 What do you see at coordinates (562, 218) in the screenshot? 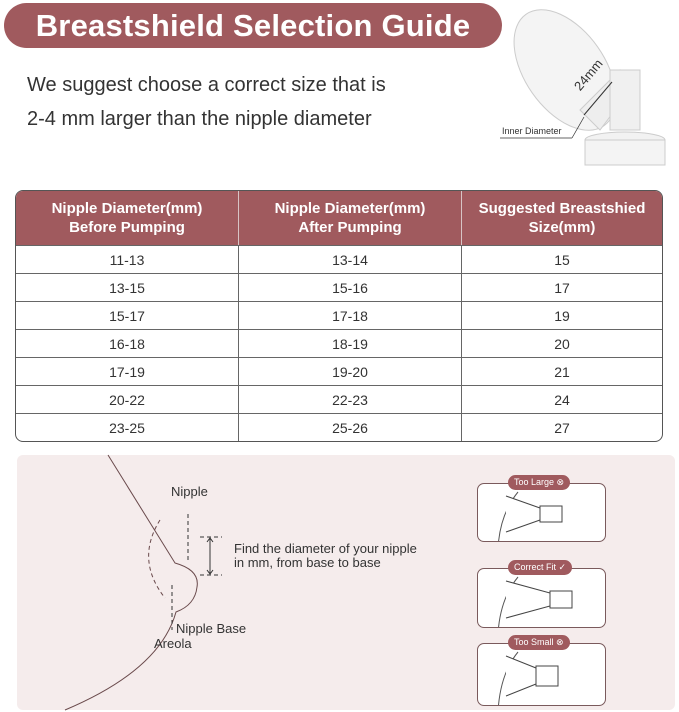
I see `header-suggested-size: Suggested Breastshied Size(mm)` at bounding box center [562, 218].